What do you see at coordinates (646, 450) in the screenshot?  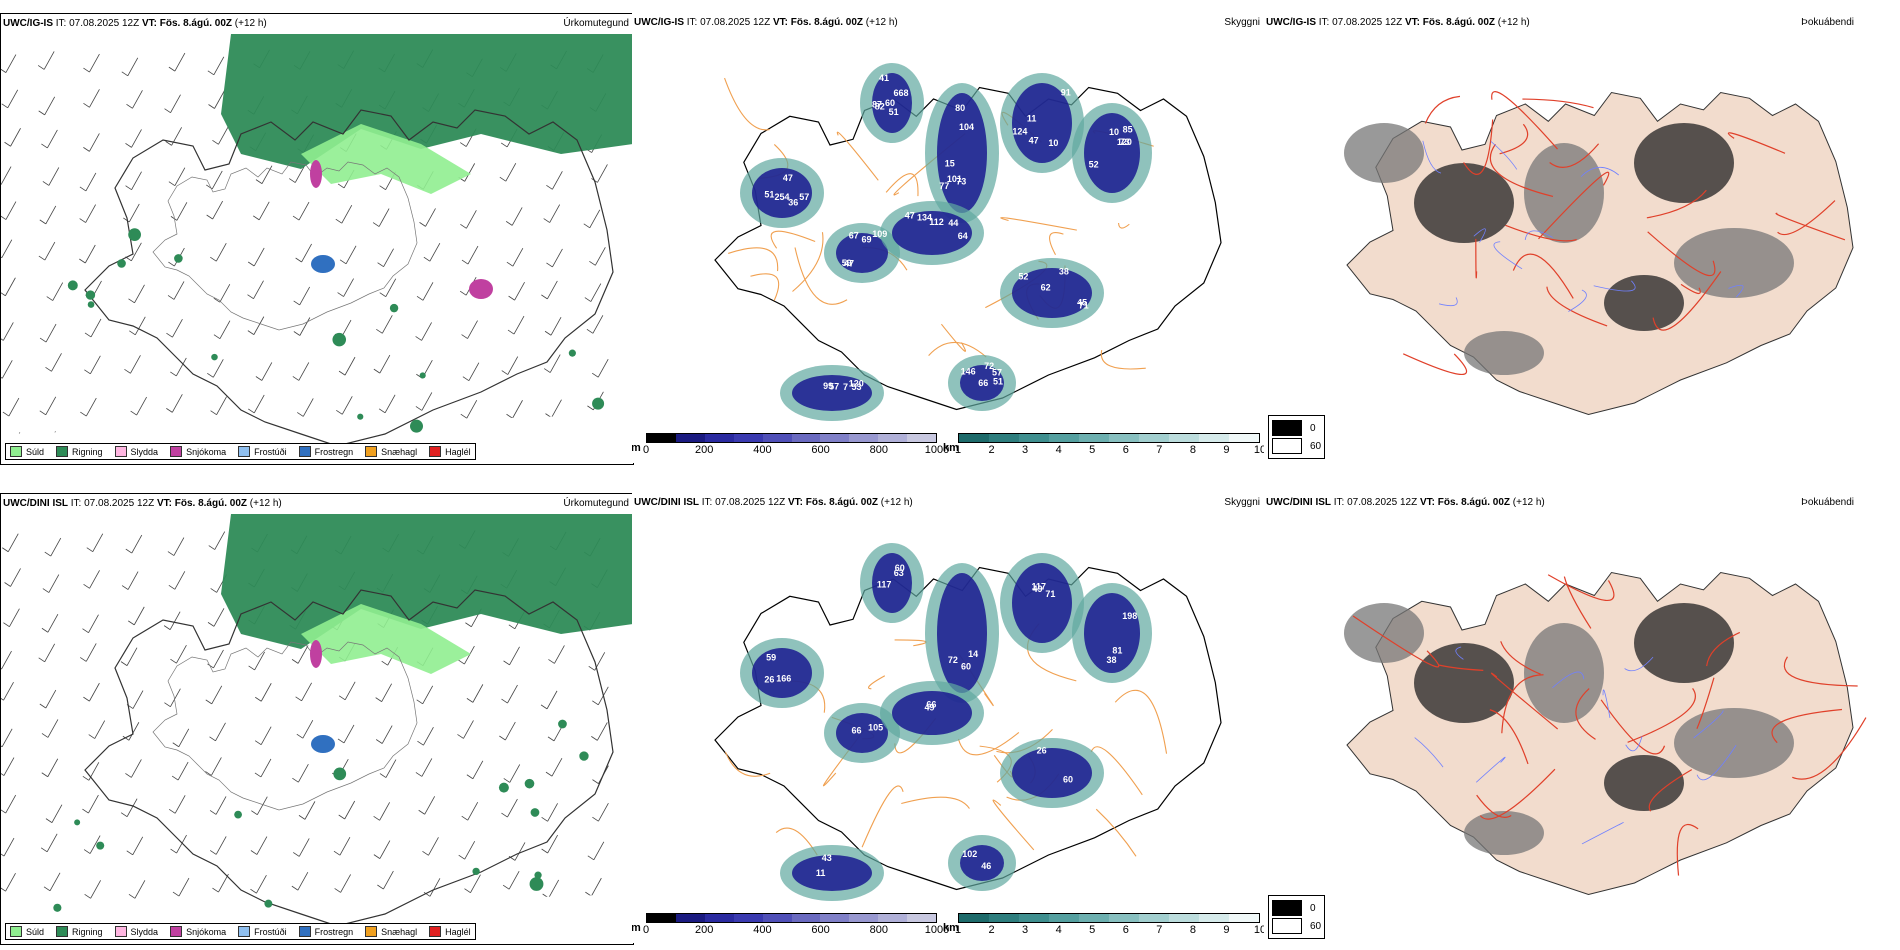 I see `colorbar-tick: 0` at bounding box center [646, 450].